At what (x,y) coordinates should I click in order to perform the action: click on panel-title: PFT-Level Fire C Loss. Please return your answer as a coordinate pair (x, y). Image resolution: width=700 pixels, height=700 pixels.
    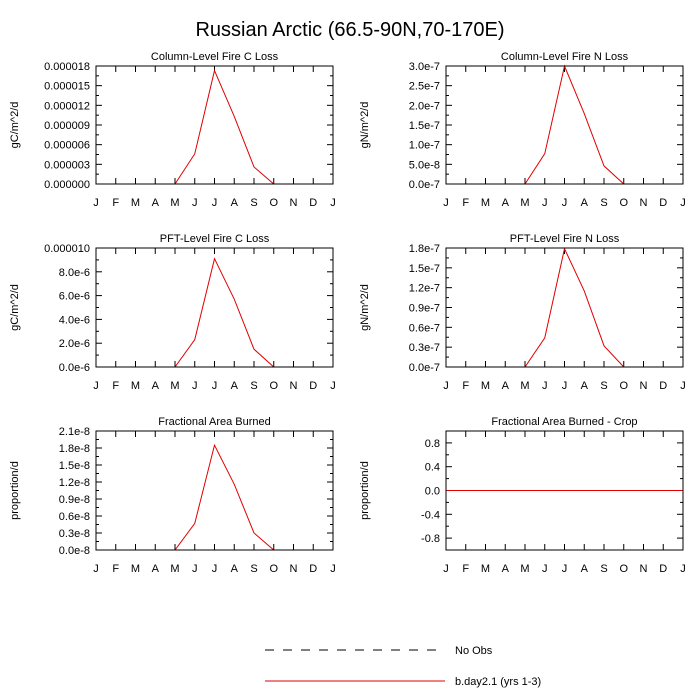
    Looking at the image, I should click on (215, 239).